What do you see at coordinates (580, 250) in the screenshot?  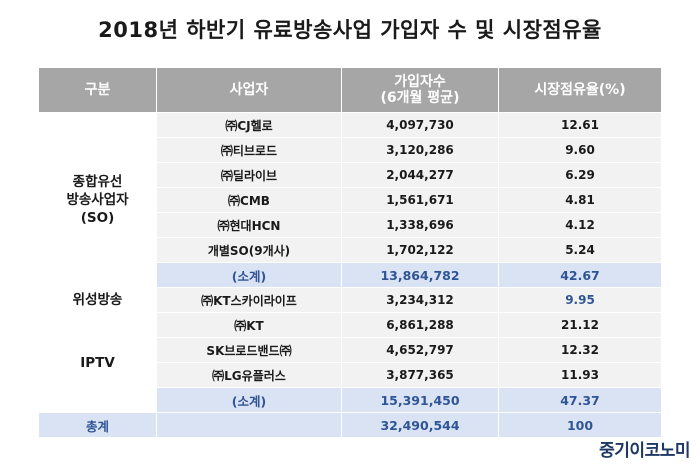 I see `share-cell: 5.24` at bounding box center [580, 250].